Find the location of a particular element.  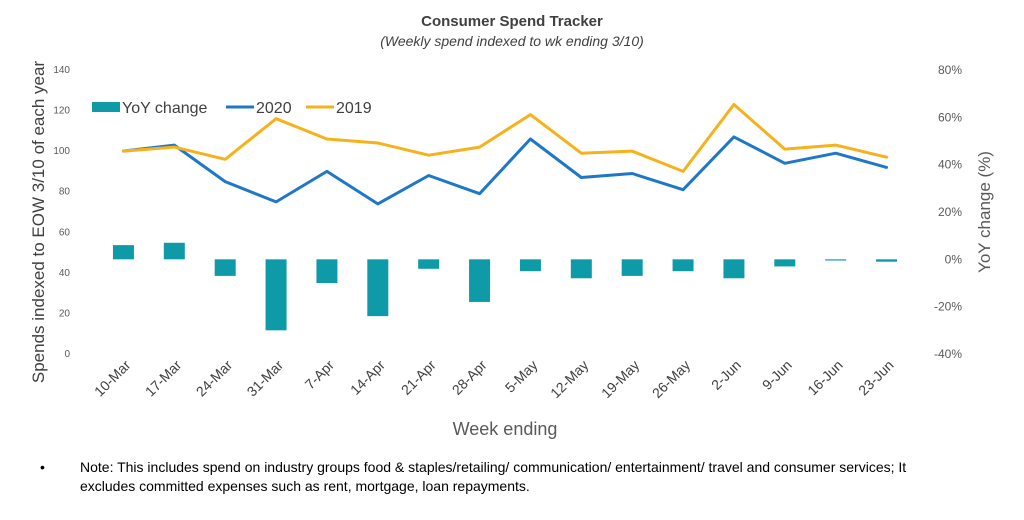

y-right-tick-label: -20% is located at coordinates (948, 307).